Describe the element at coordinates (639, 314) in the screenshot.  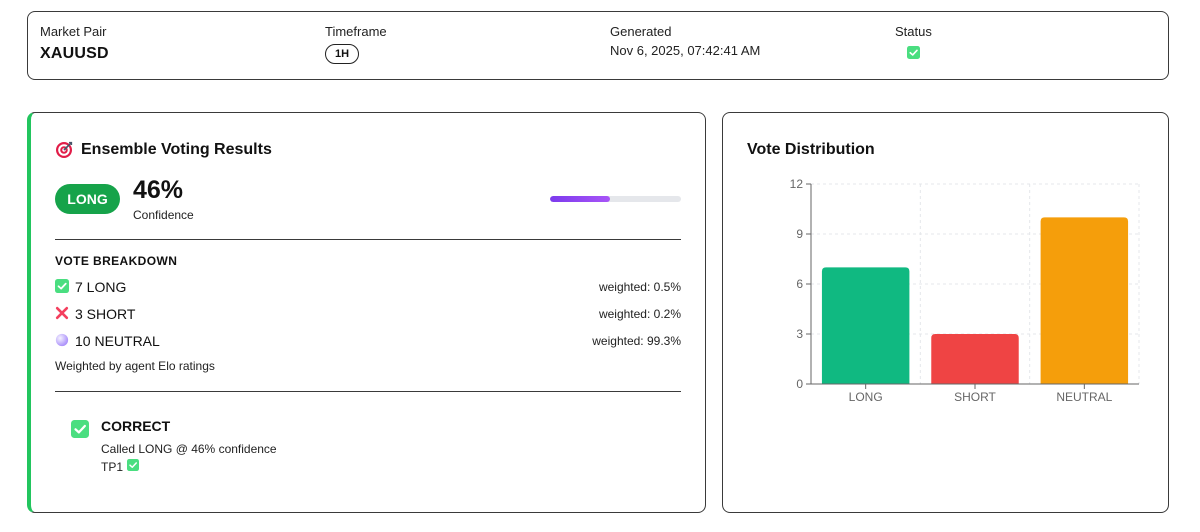
I see `weighted-value: weighted: 0.2%` at that location.